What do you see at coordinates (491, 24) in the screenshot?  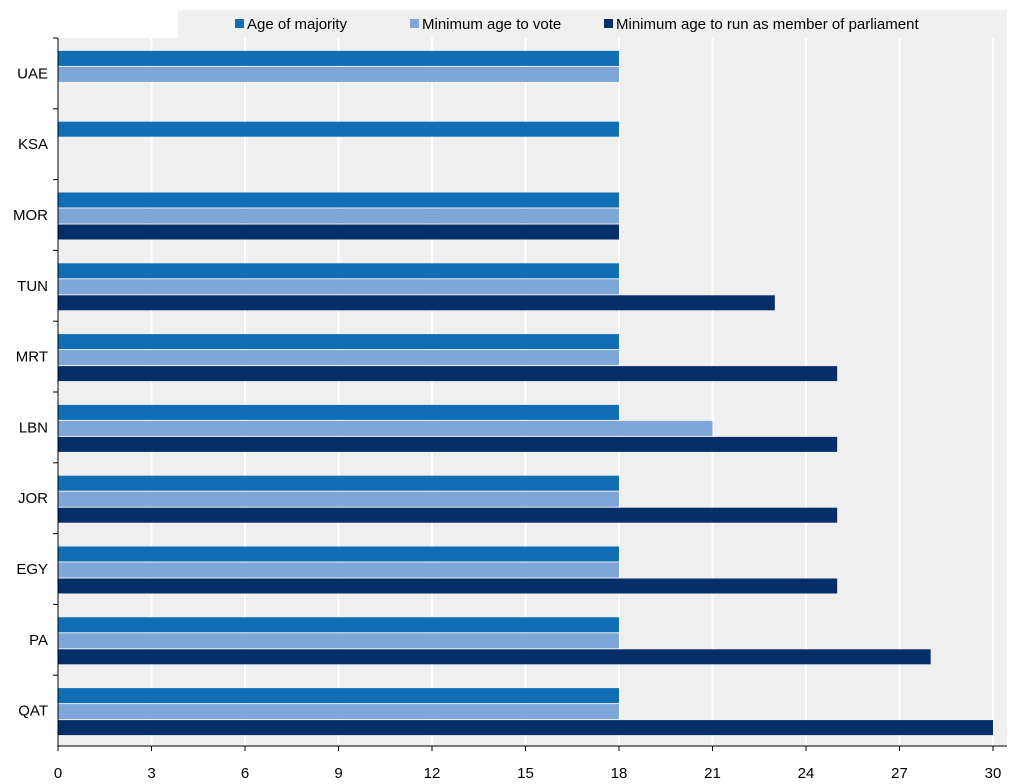 I see `legend-label: Minimum age to vote` at bounding box center [491, 24].